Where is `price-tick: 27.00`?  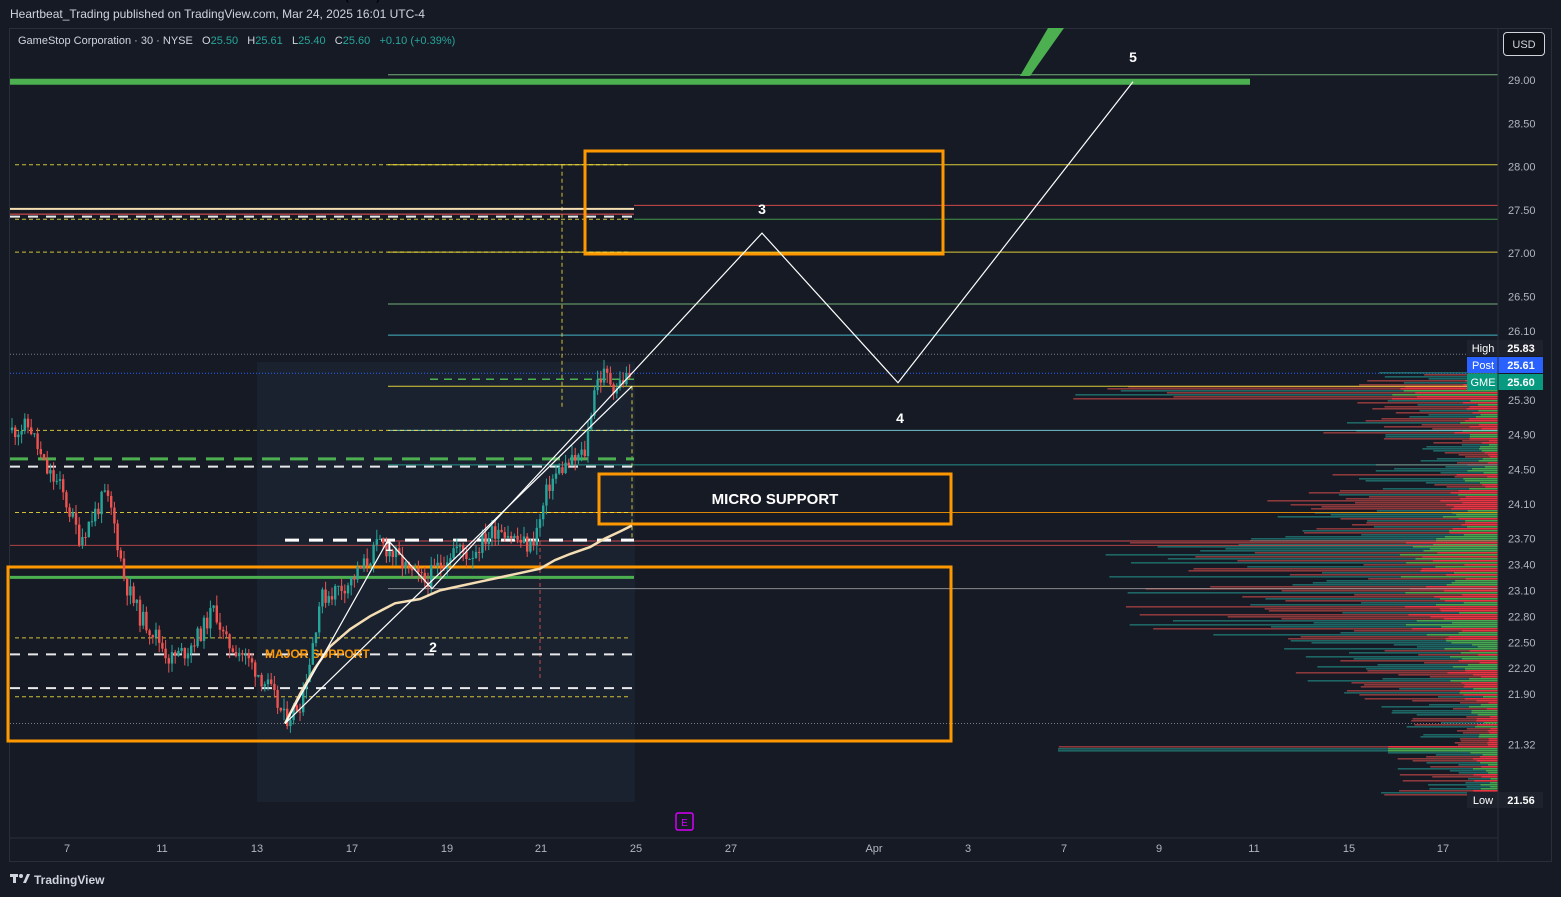
price-tick: 27.00 is located at coordinates (1522, 254).